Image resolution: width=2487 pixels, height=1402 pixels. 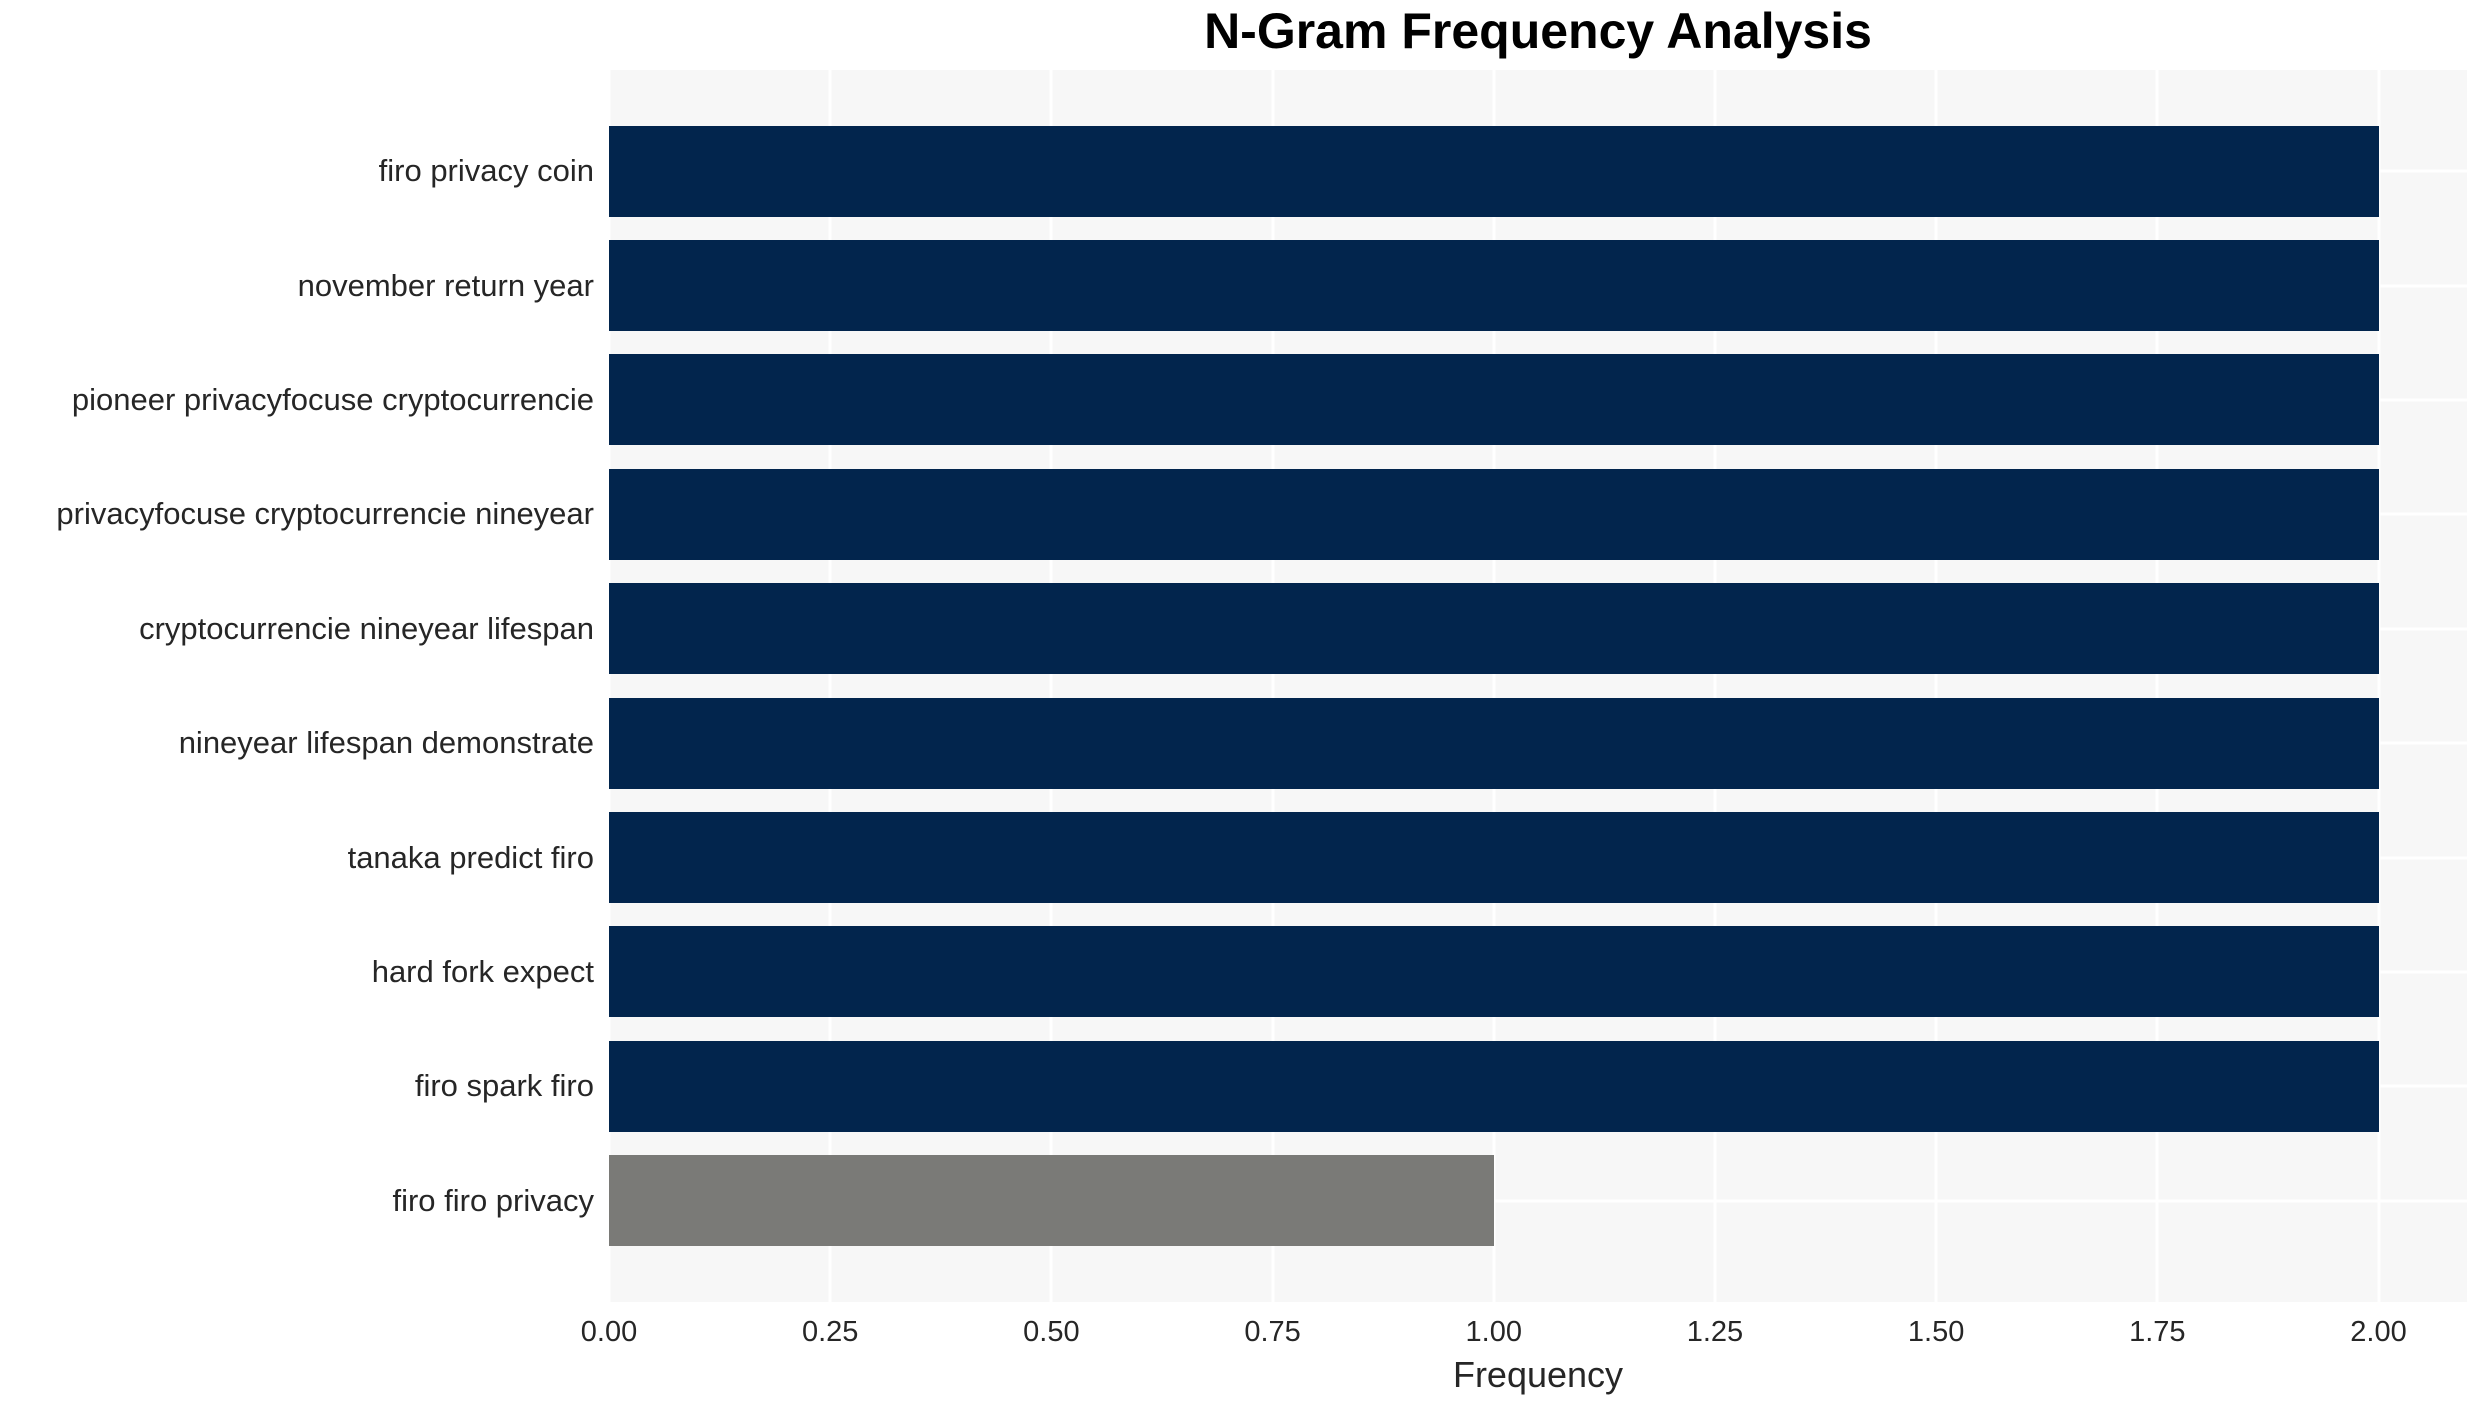 What do you see at coordinates (1715, 1332) in the screenshot?
I see `x-tick-label-1.25: 1.25` at bounding box center [1715, 1332].